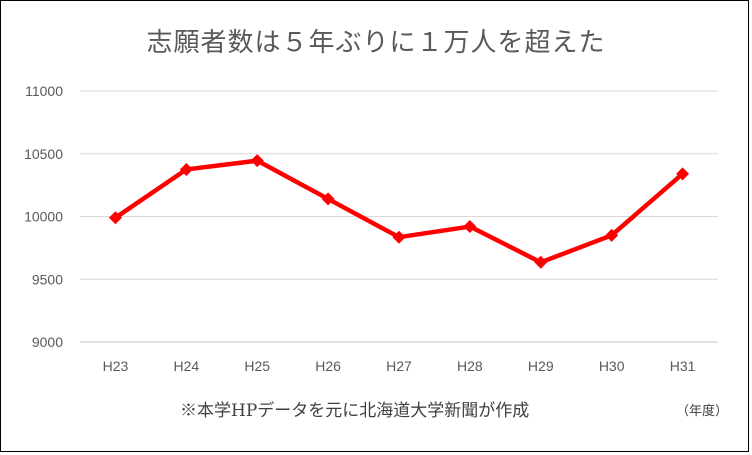 The image size is (752, 455). What do you see at coordinates (541, 366) in the screenshot?
I see `x-tick-label: H29` at bounding box center [541, 366].